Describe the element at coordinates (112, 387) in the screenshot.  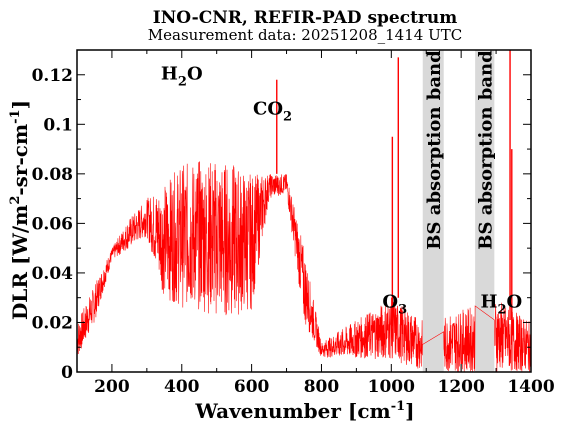
I see `x-tick-label: 200` at that location.